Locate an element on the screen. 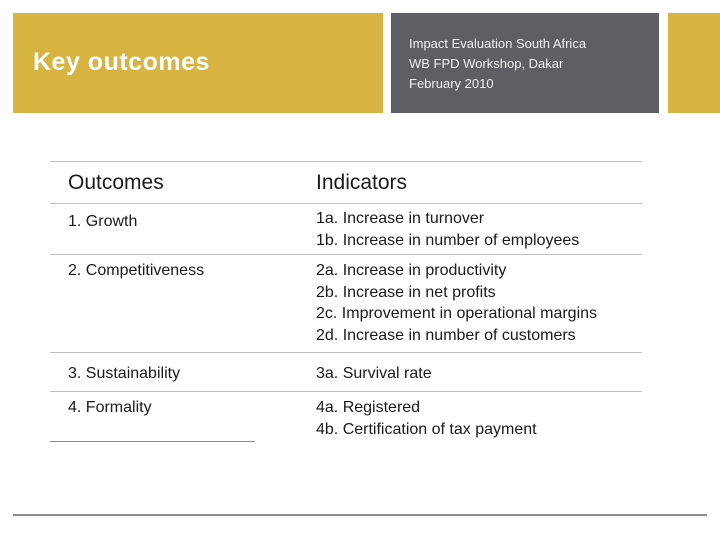  header-rule is located at coordinates (346, 203).